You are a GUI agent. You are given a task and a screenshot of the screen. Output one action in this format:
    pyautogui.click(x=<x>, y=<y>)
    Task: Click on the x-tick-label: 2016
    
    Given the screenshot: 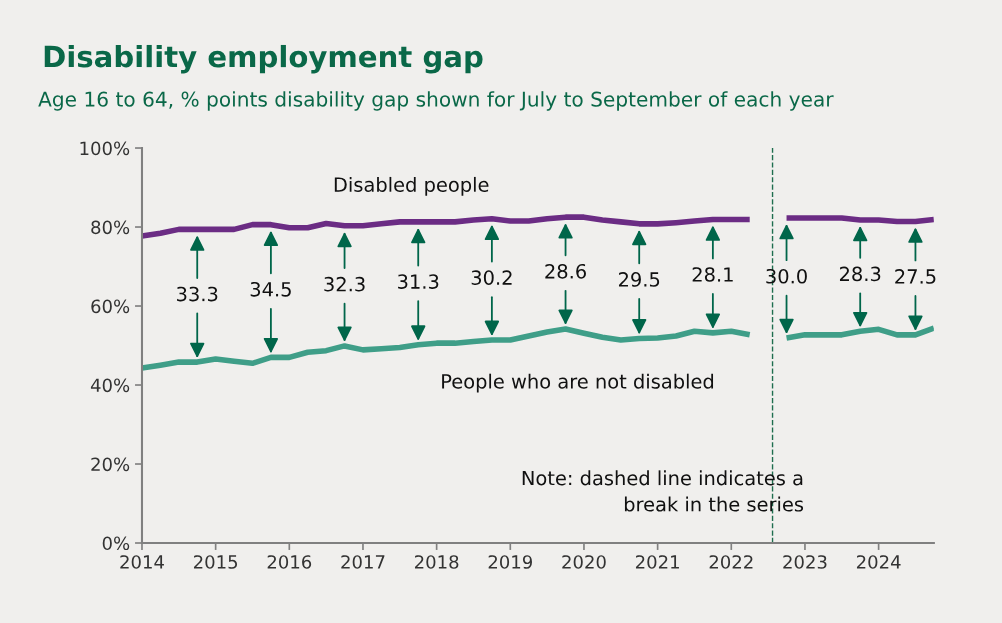 What is the action you would take?
    pyautogui.click(x=289, y=562)
    